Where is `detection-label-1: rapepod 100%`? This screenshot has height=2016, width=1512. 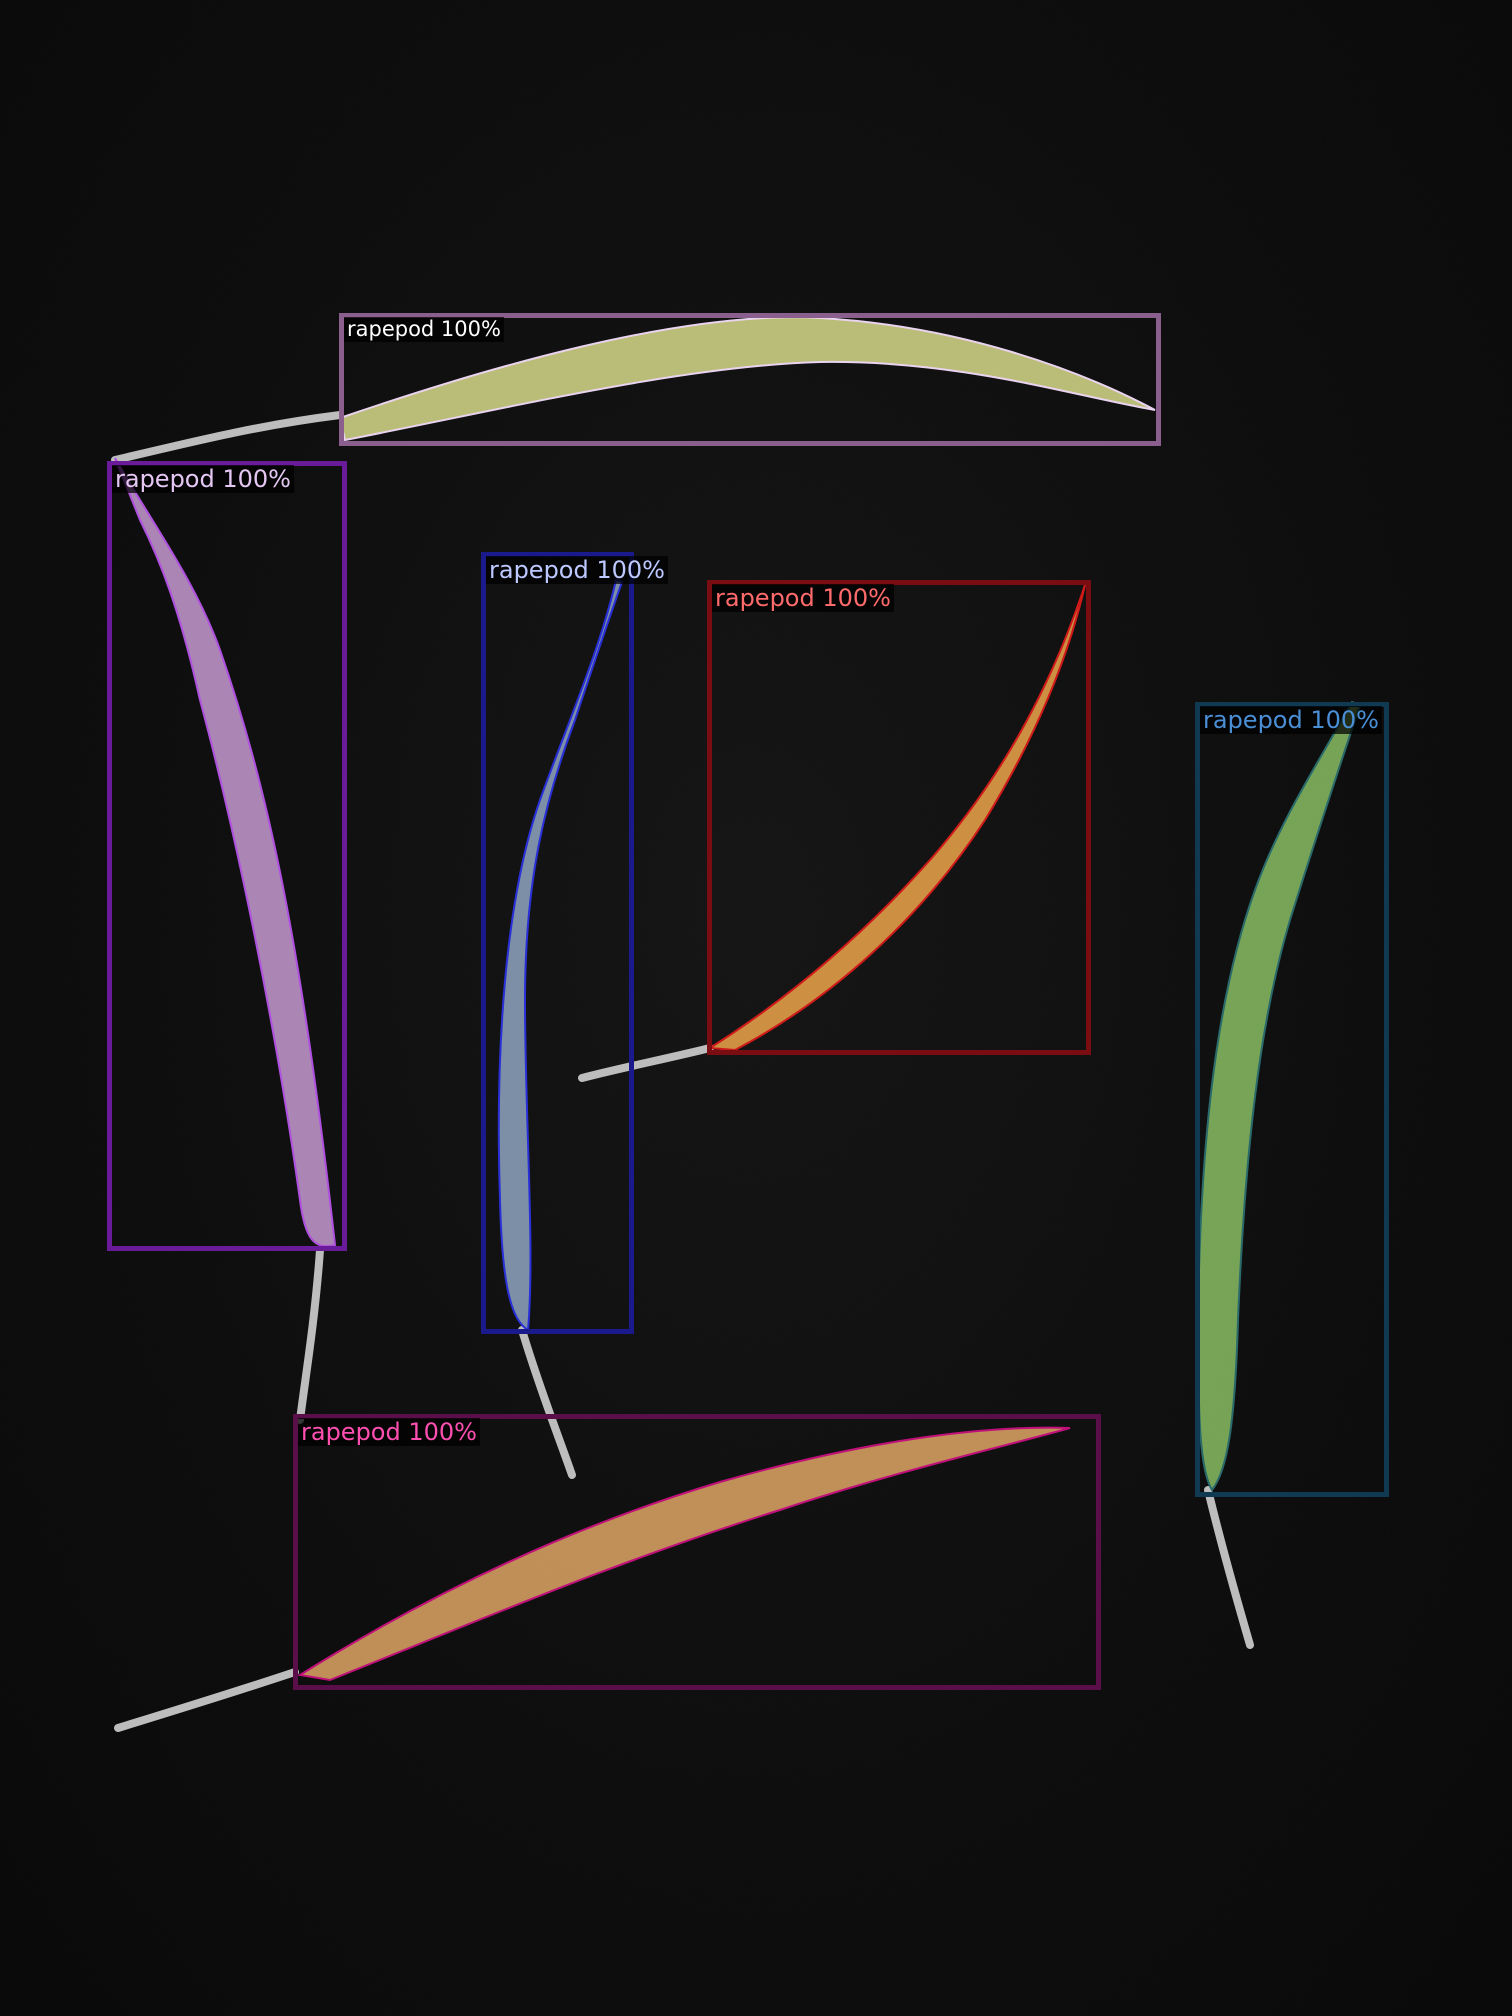
detection-label-1: rapepod 100% is located at coordinates (424, 329).